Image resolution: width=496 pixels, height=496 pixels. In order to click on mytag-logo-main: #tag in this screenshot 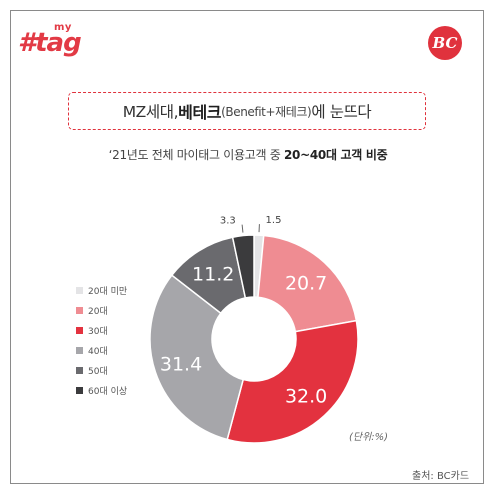, I will do `click(50, 43)`.